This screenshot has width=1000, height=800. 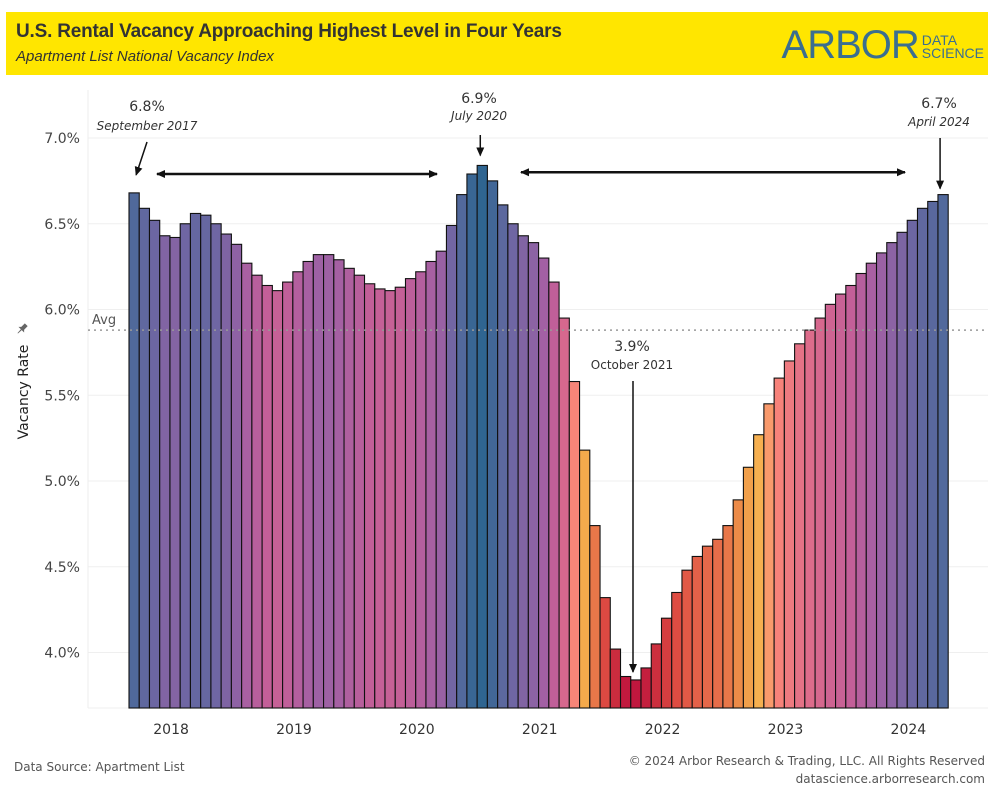 I want to click on annotation-value: 3.9%, so click(x=632, y=347).